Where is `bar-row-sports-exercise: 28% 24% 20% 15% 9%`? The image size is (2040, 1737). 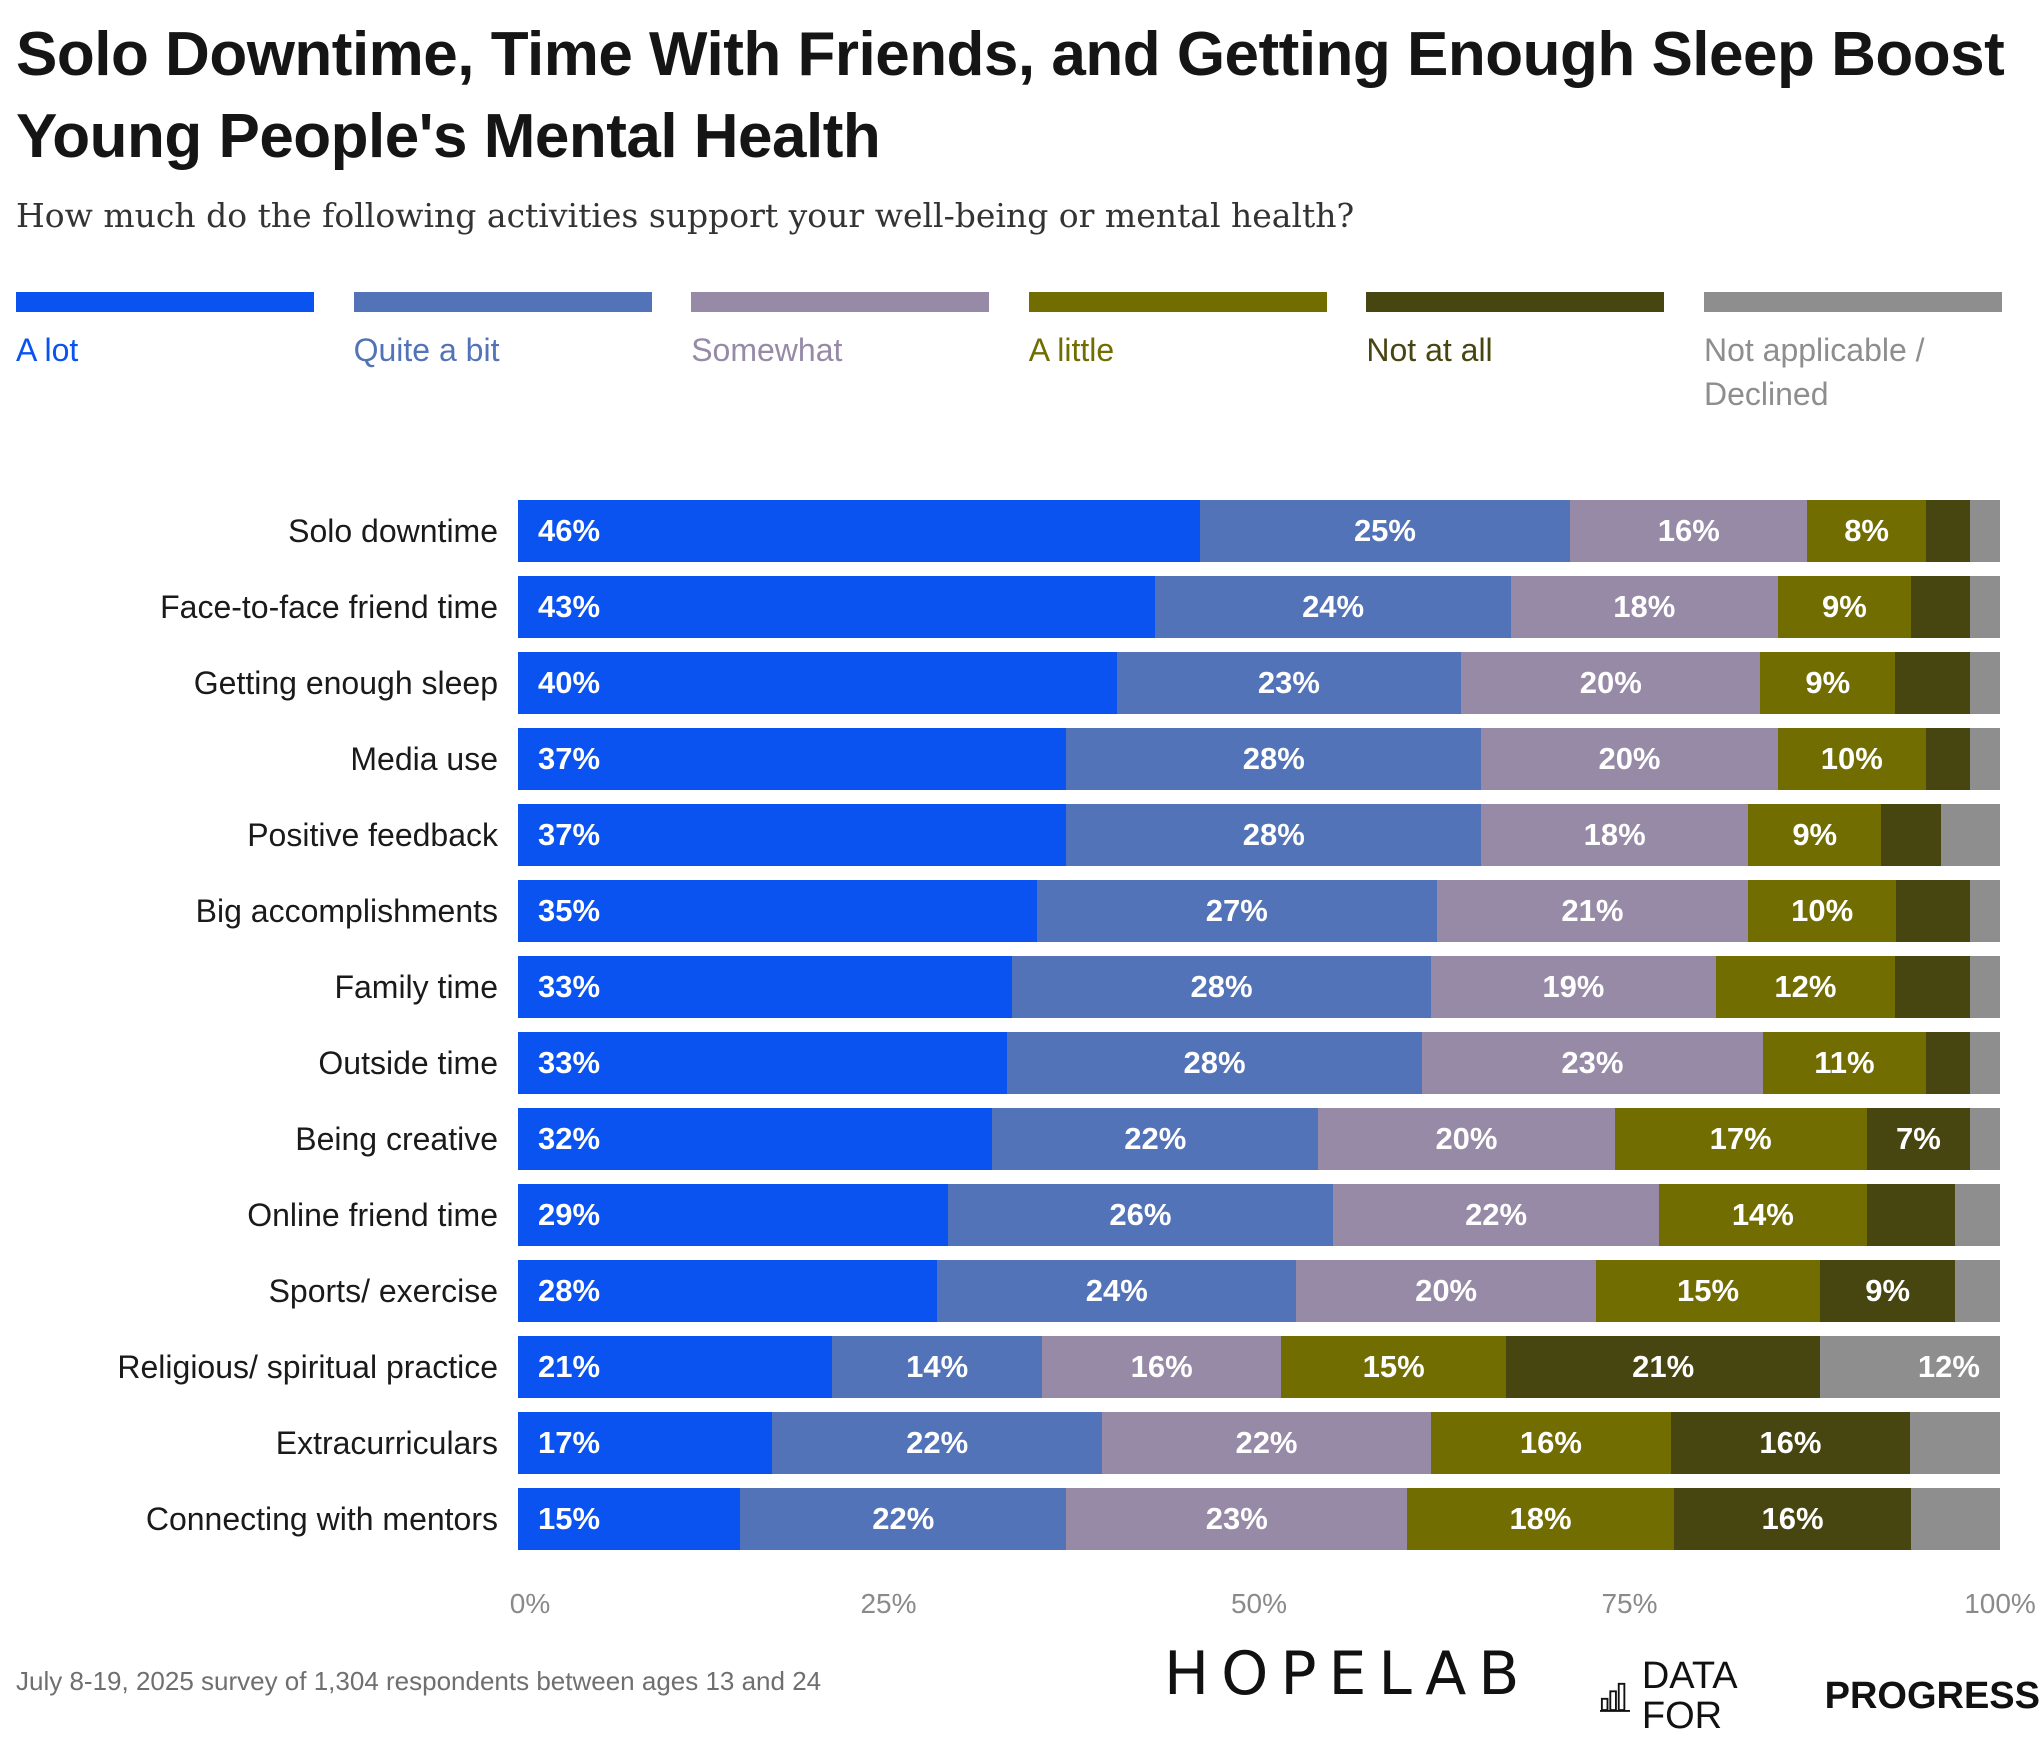 bar-row-sports-exercise: 28% 24% 20% 15% 9% is located at coordinates (1259, 1291).